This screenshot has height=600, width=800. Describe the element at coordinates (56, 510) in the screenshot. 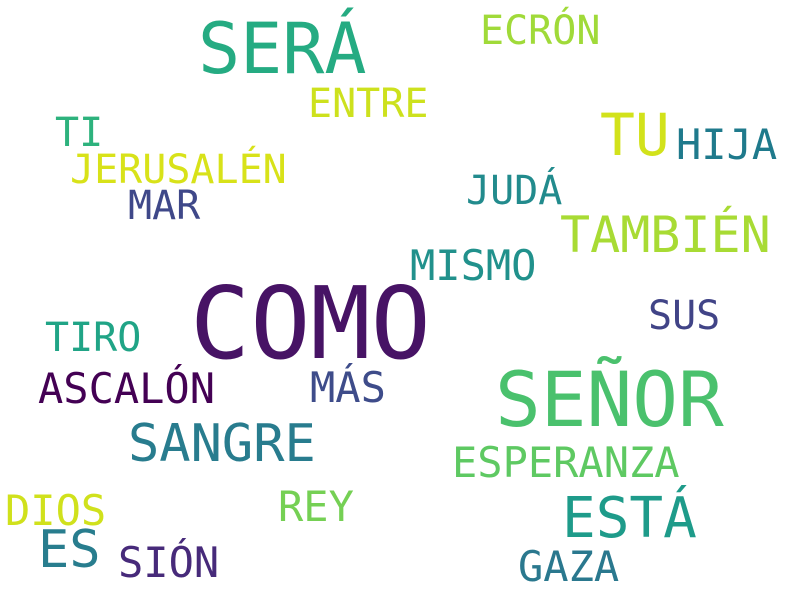

I see `word-dios: DIOS` at that location.